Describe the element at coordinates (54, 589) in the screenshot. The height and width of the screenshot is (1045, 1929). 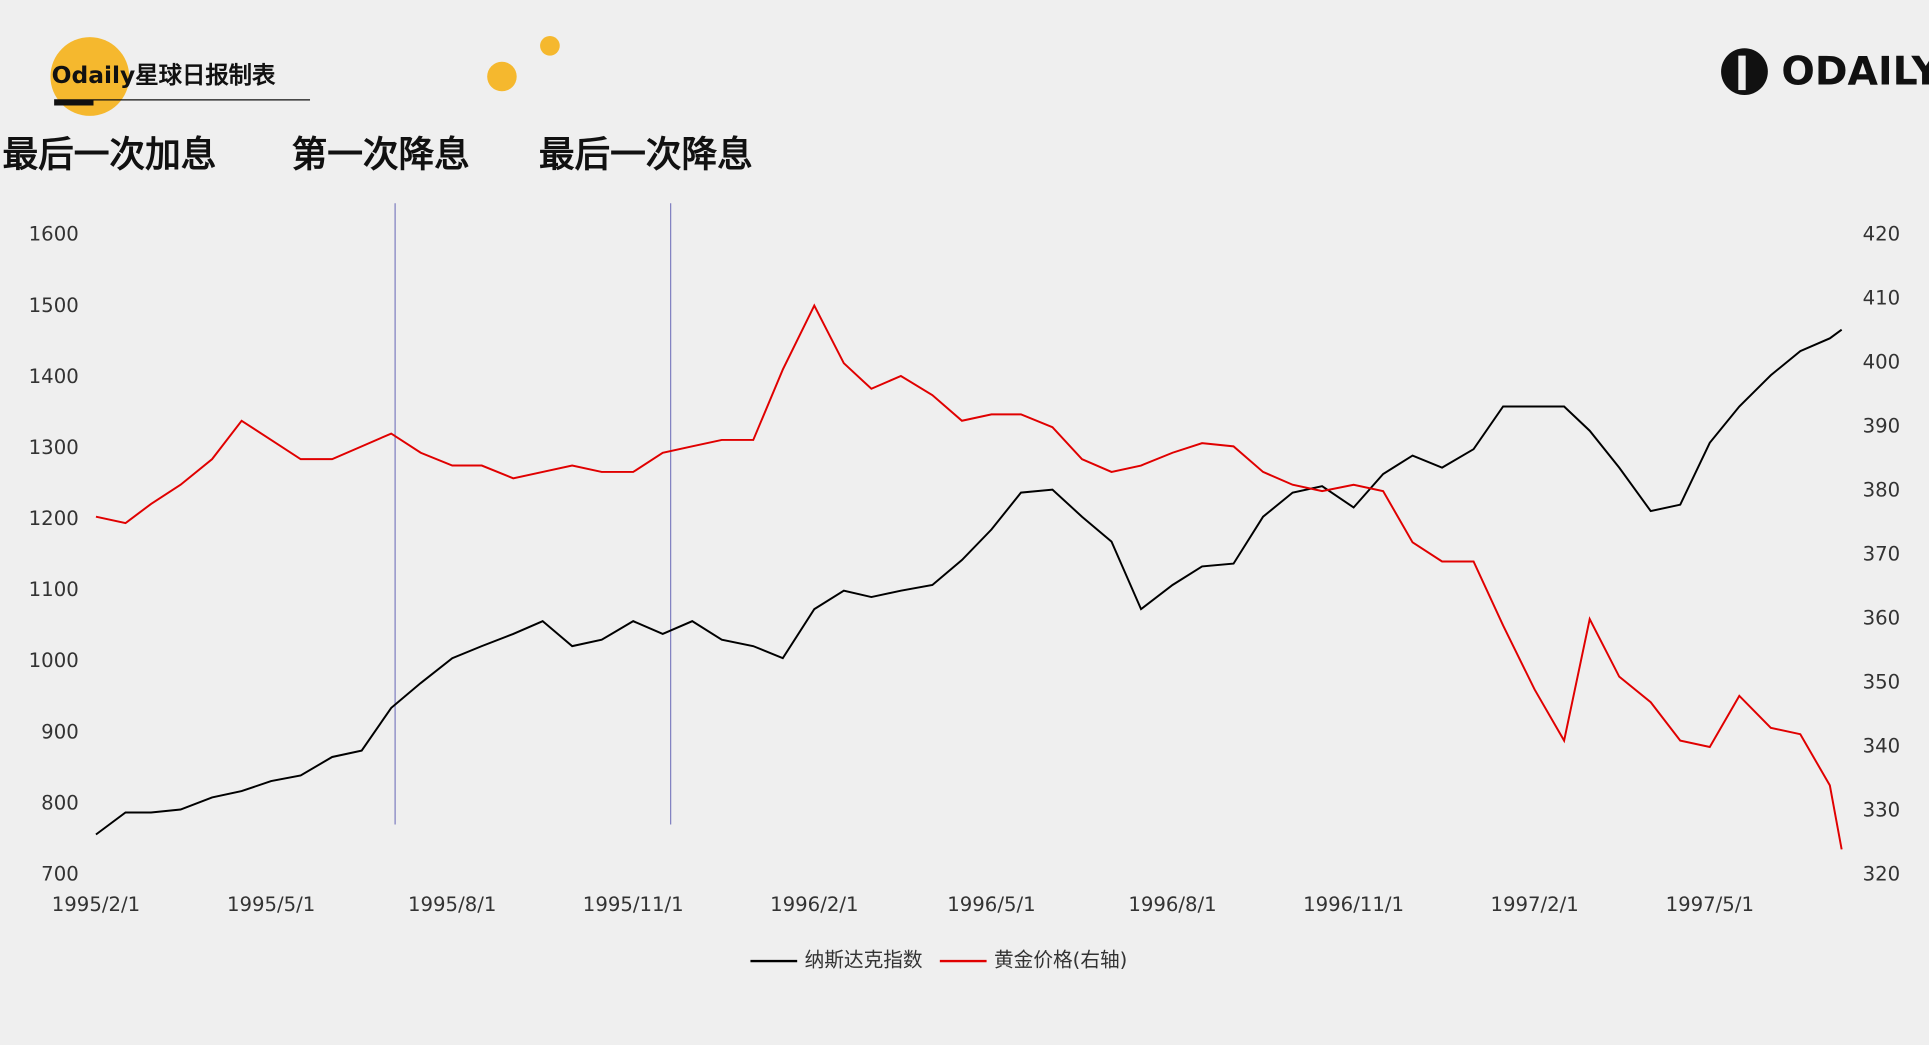
I see `y-tick-label: 1100` at that location.